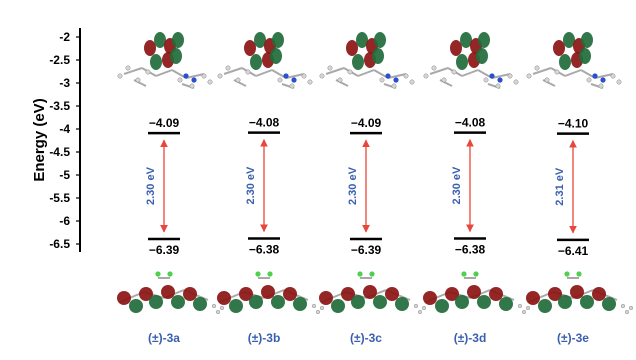  What do you see at coordinates (470, 123) in the screenshot?
I see `lumo-value-label: −4.08` at bounding box center [470, 123].